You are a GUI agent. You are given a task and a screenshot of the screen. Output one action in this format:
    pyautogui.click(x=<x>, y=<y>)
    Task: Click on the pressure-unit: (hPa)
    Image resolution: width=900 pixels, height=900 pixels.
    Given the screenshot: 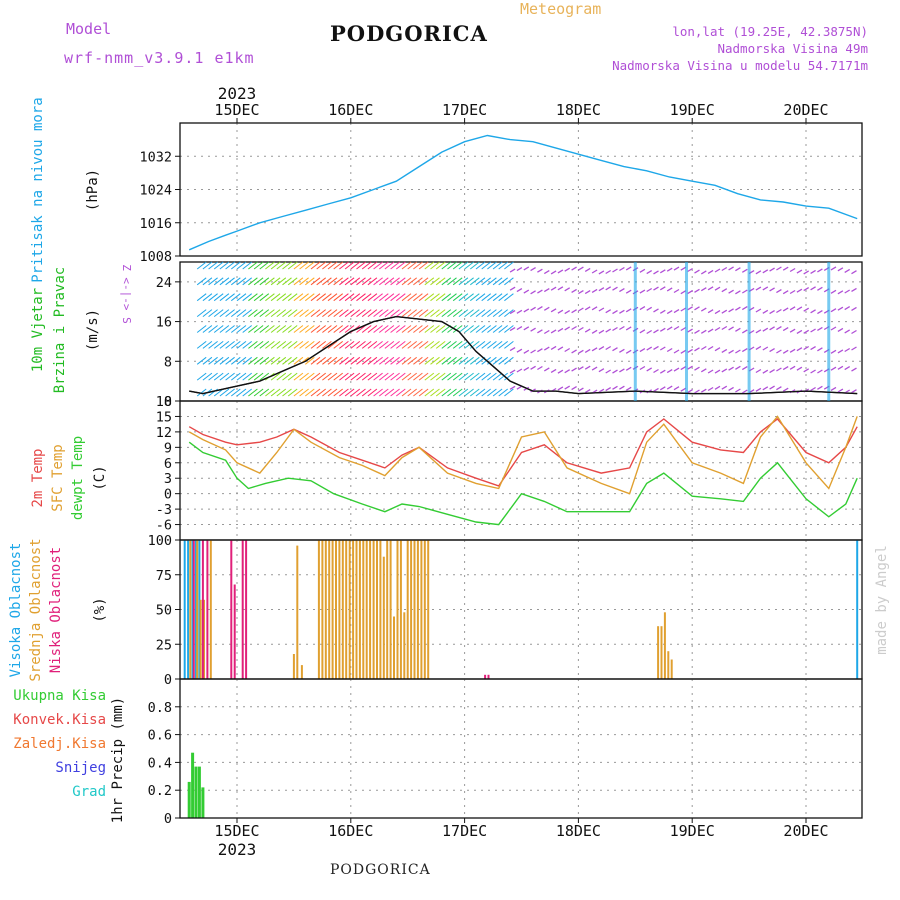 What is the action you would take?
    pyautogui.click(x=93, y=190)
    